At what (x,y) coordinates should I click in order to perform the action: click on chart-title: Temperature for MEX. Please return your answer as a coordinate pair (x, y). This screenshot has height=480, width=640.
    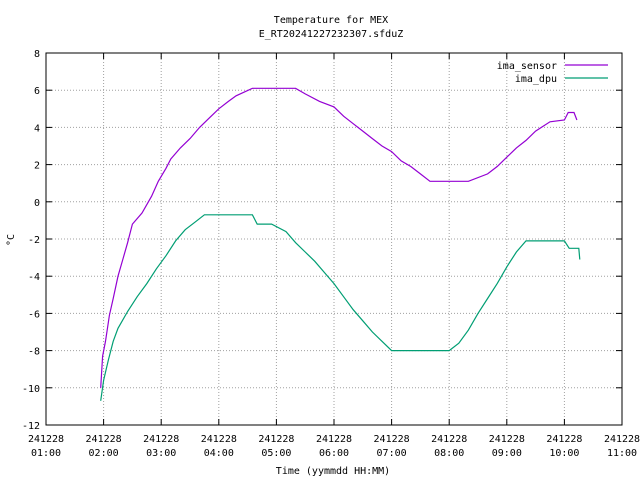
    Looking at the image, I should click on (331, 20).